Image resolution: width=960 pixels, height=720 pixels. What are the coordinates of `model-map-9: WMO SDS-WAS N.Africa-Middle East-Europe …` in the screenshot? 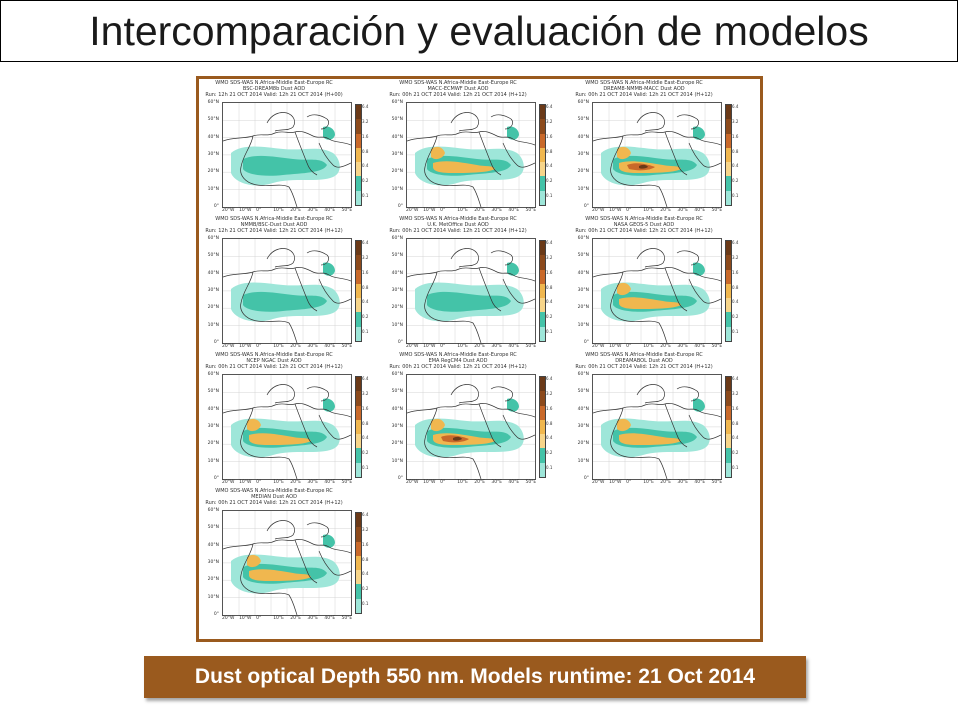 It's located at (664, 422).